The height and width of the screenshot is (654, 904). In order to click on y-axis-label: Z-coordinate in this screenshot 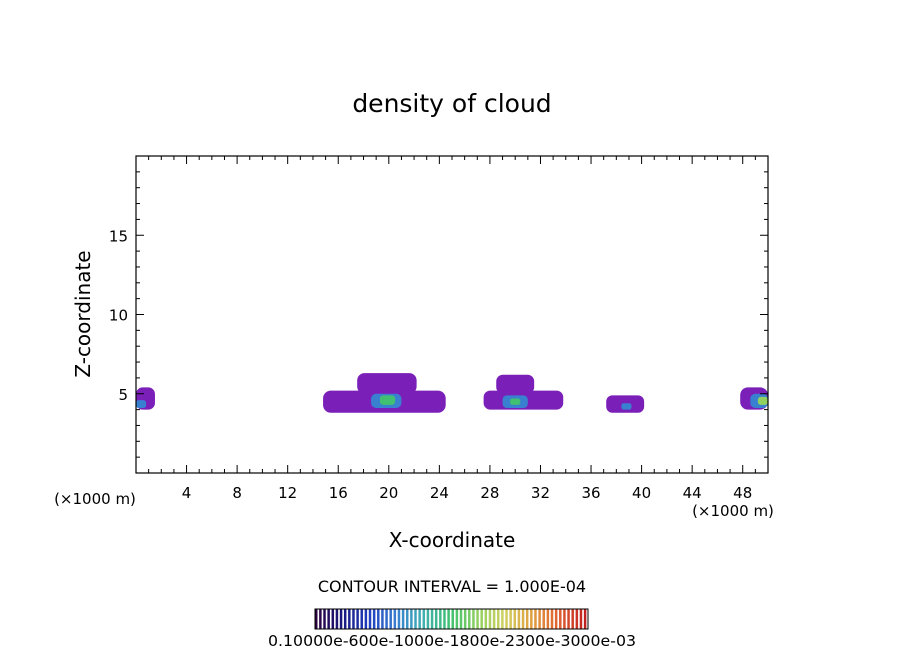, I will do `click(83, 313)`.